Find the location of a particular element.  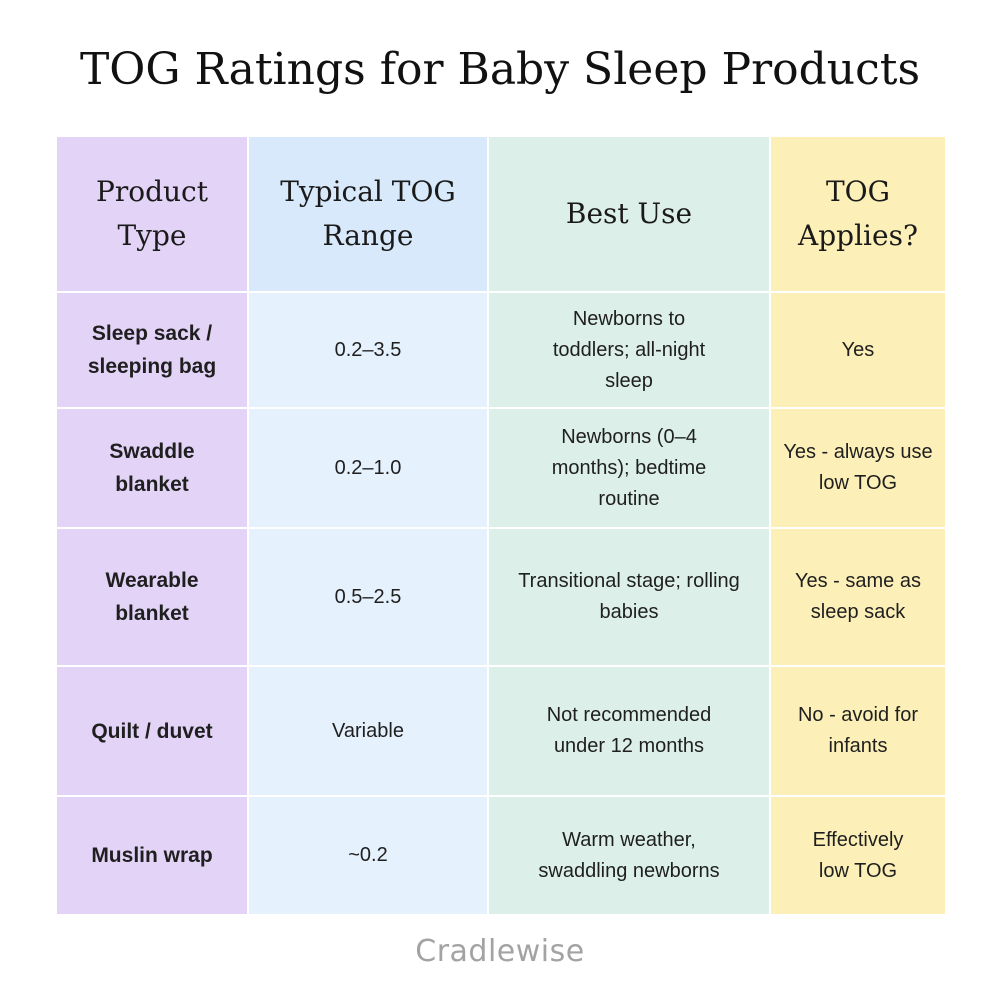

row-1-product: Sleep sack / sleeping bag is located at coordinates (152, 350).